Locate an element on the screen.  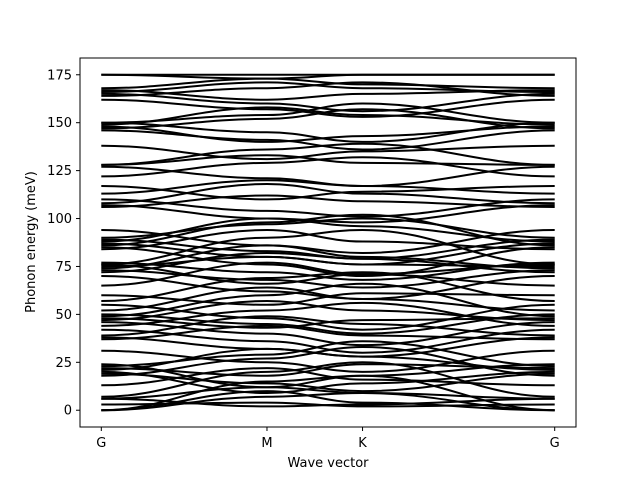
y-tick-label: 150 is located at coordinates (59, 123).